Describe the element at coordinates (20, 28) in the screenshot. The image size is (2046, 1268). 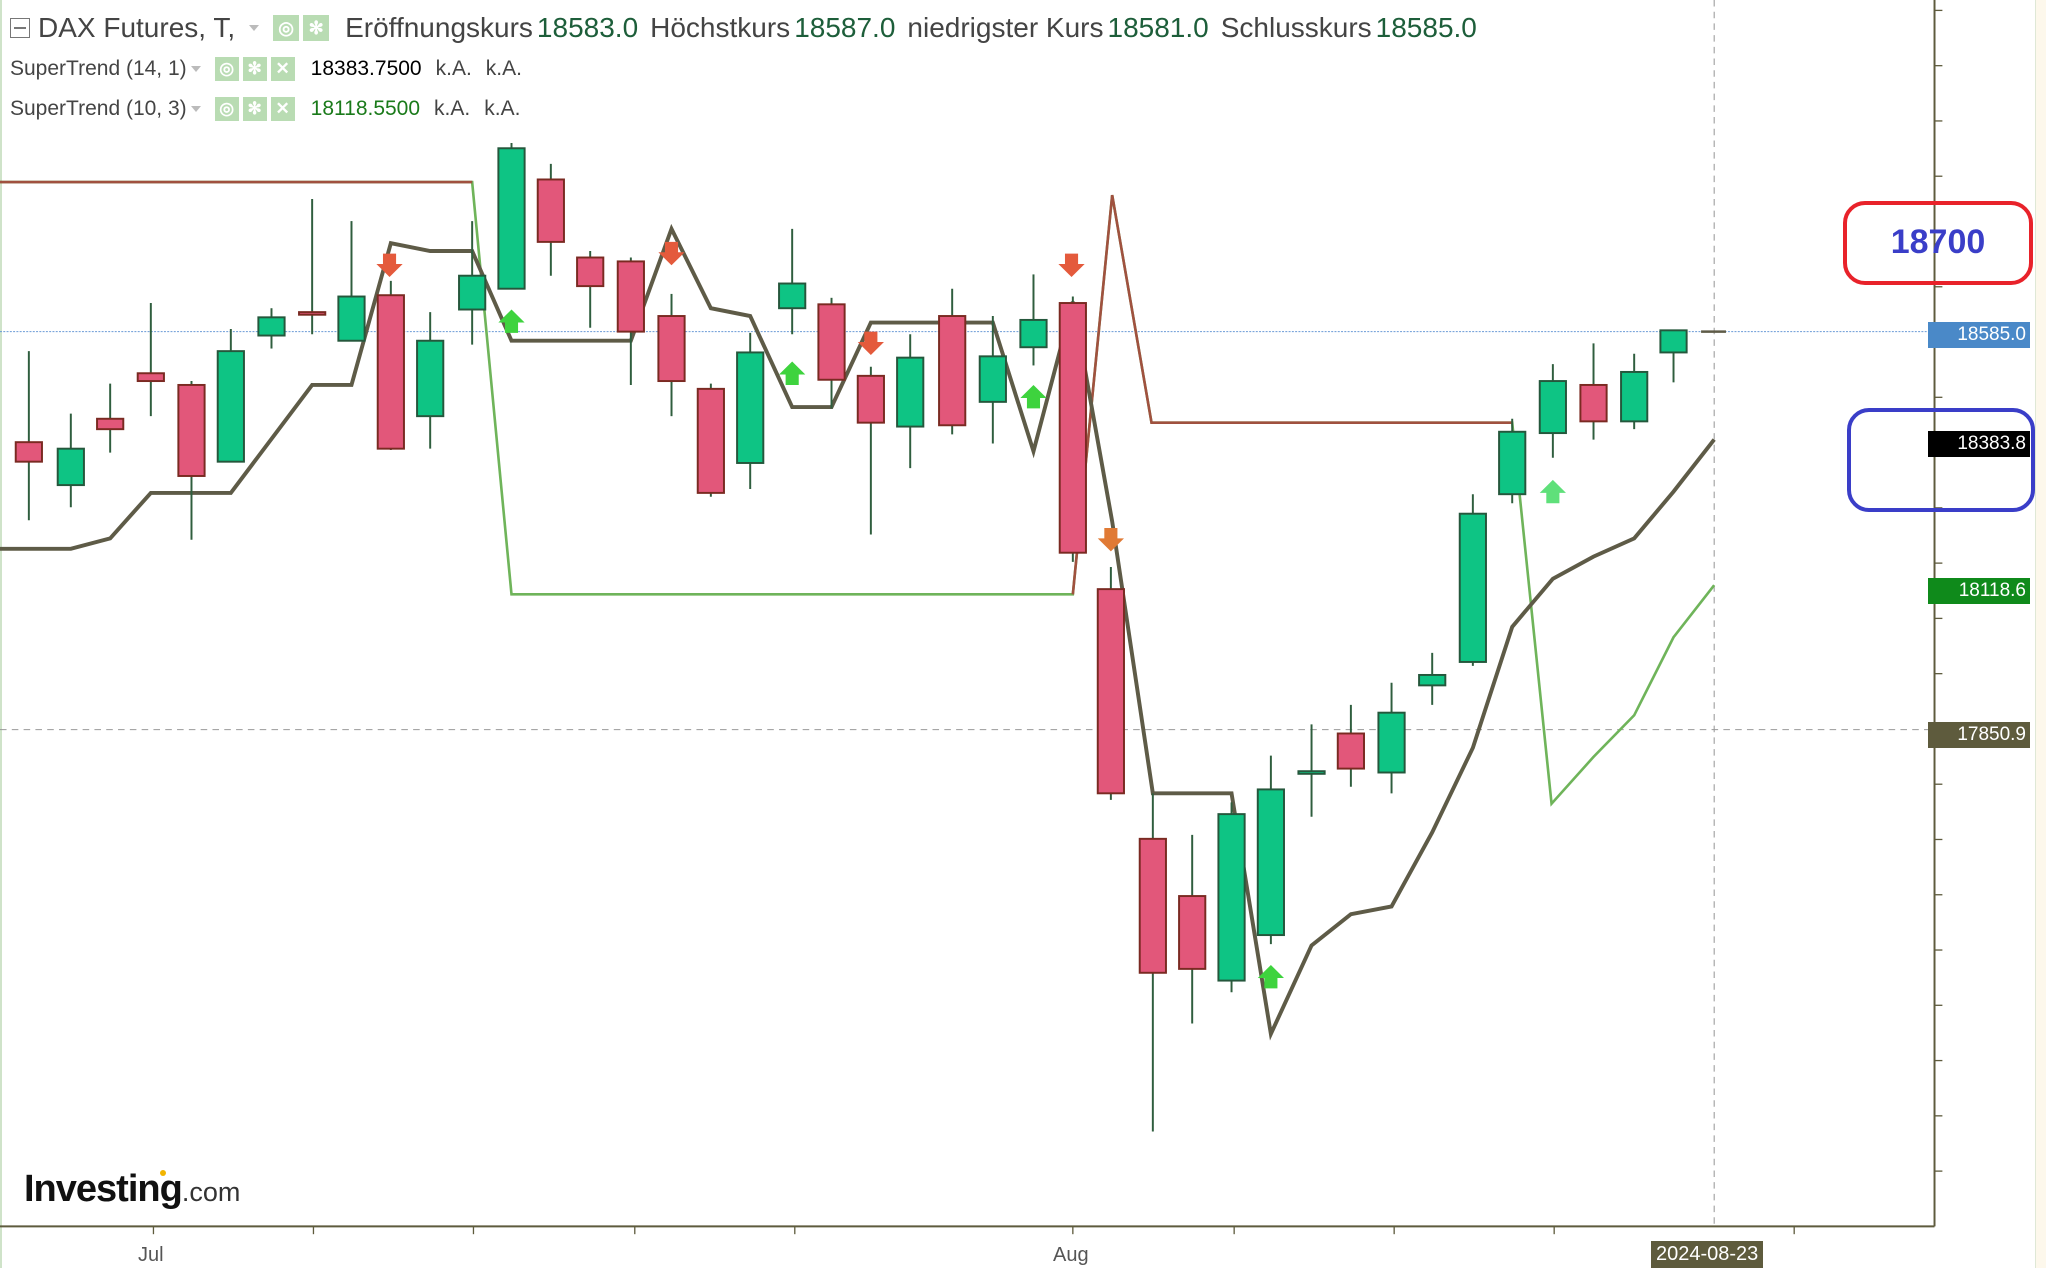
I see `collapse-icon` at that location.